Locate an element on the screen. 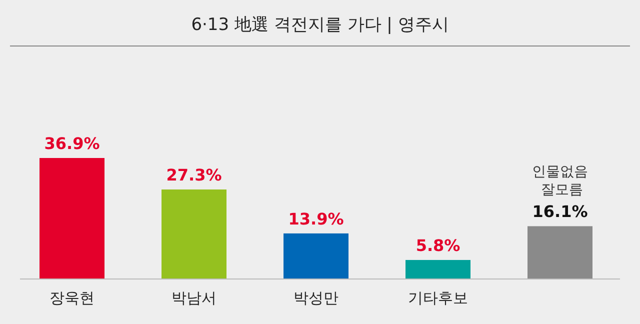 The height and width of the screenshot is (324, 640). x-tick-label: 인물없음 잘모름 is located at coordinates (560, 181).